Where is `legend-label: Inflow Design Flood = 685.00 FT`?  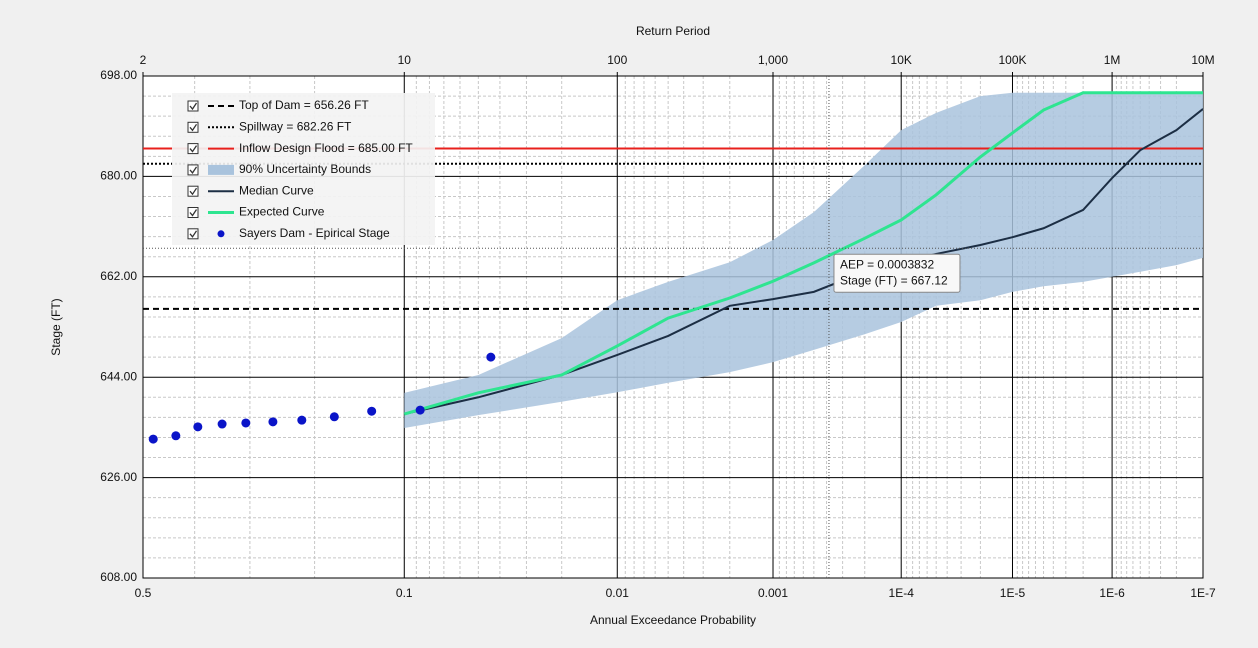
legend-label: Inflow Design Flood = 685.00 FT is located at coordinates (326, 148).